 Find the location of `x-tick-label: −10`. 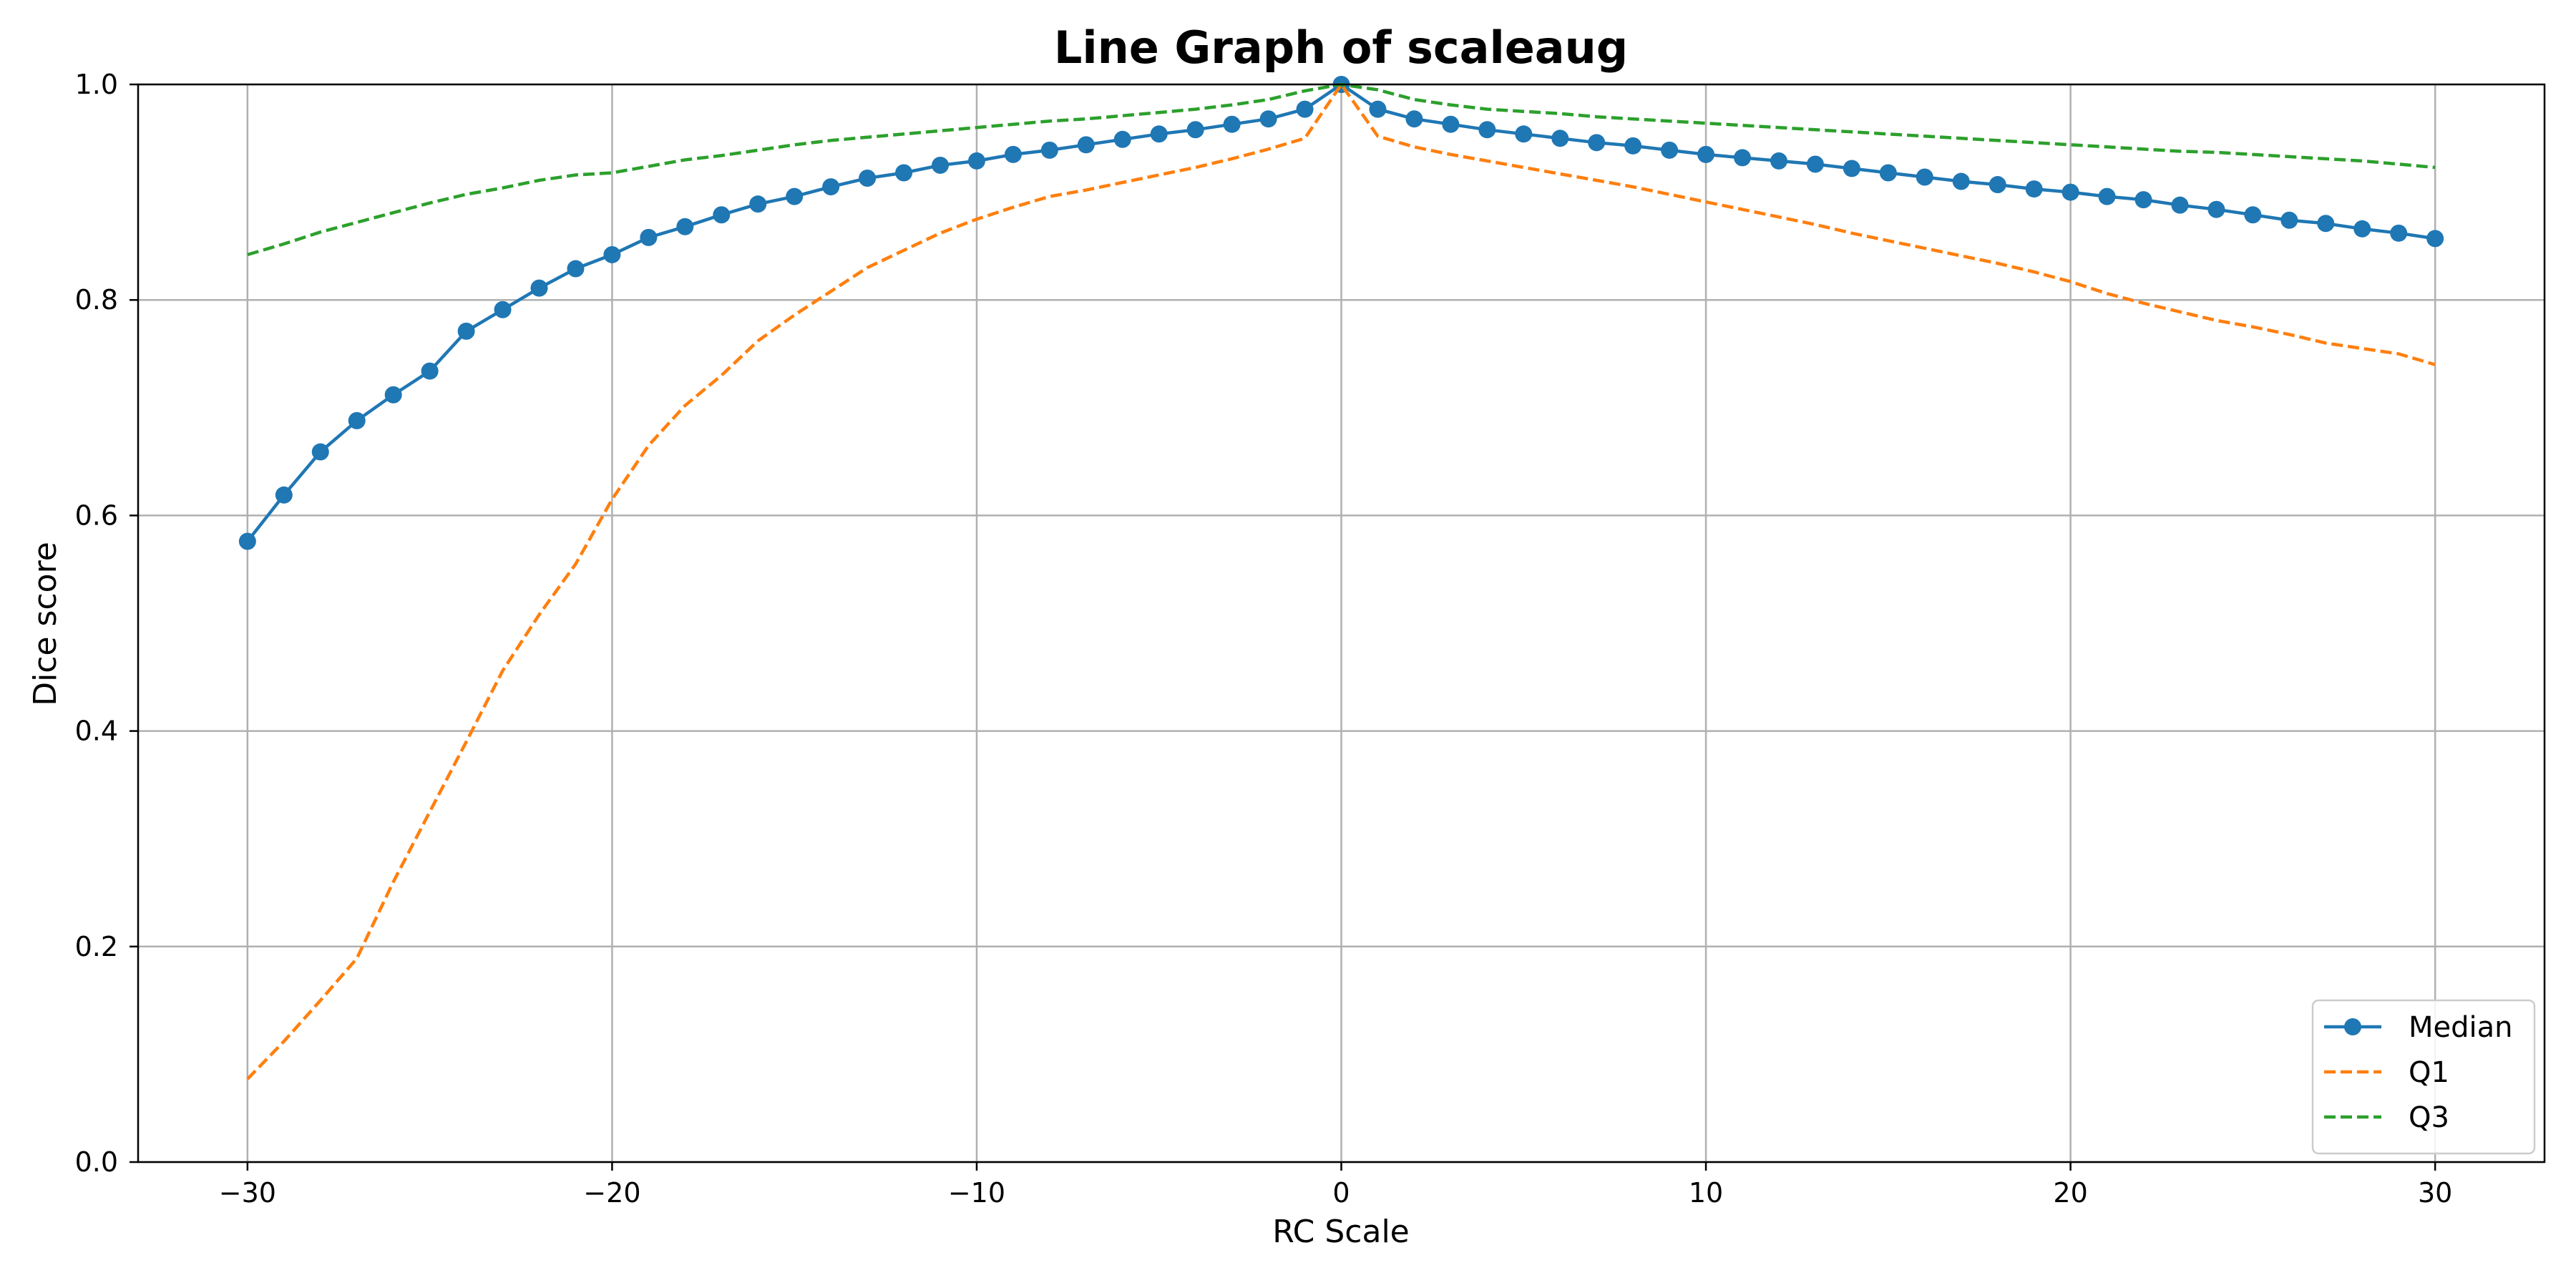

x-tick-label: −10 is located at coordinates (976, 1193).